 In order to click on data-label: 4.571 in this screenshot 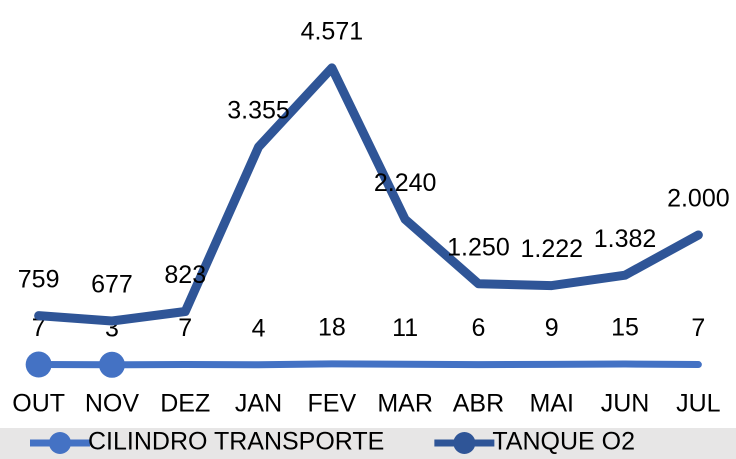, I will do `click(332, 31)`.